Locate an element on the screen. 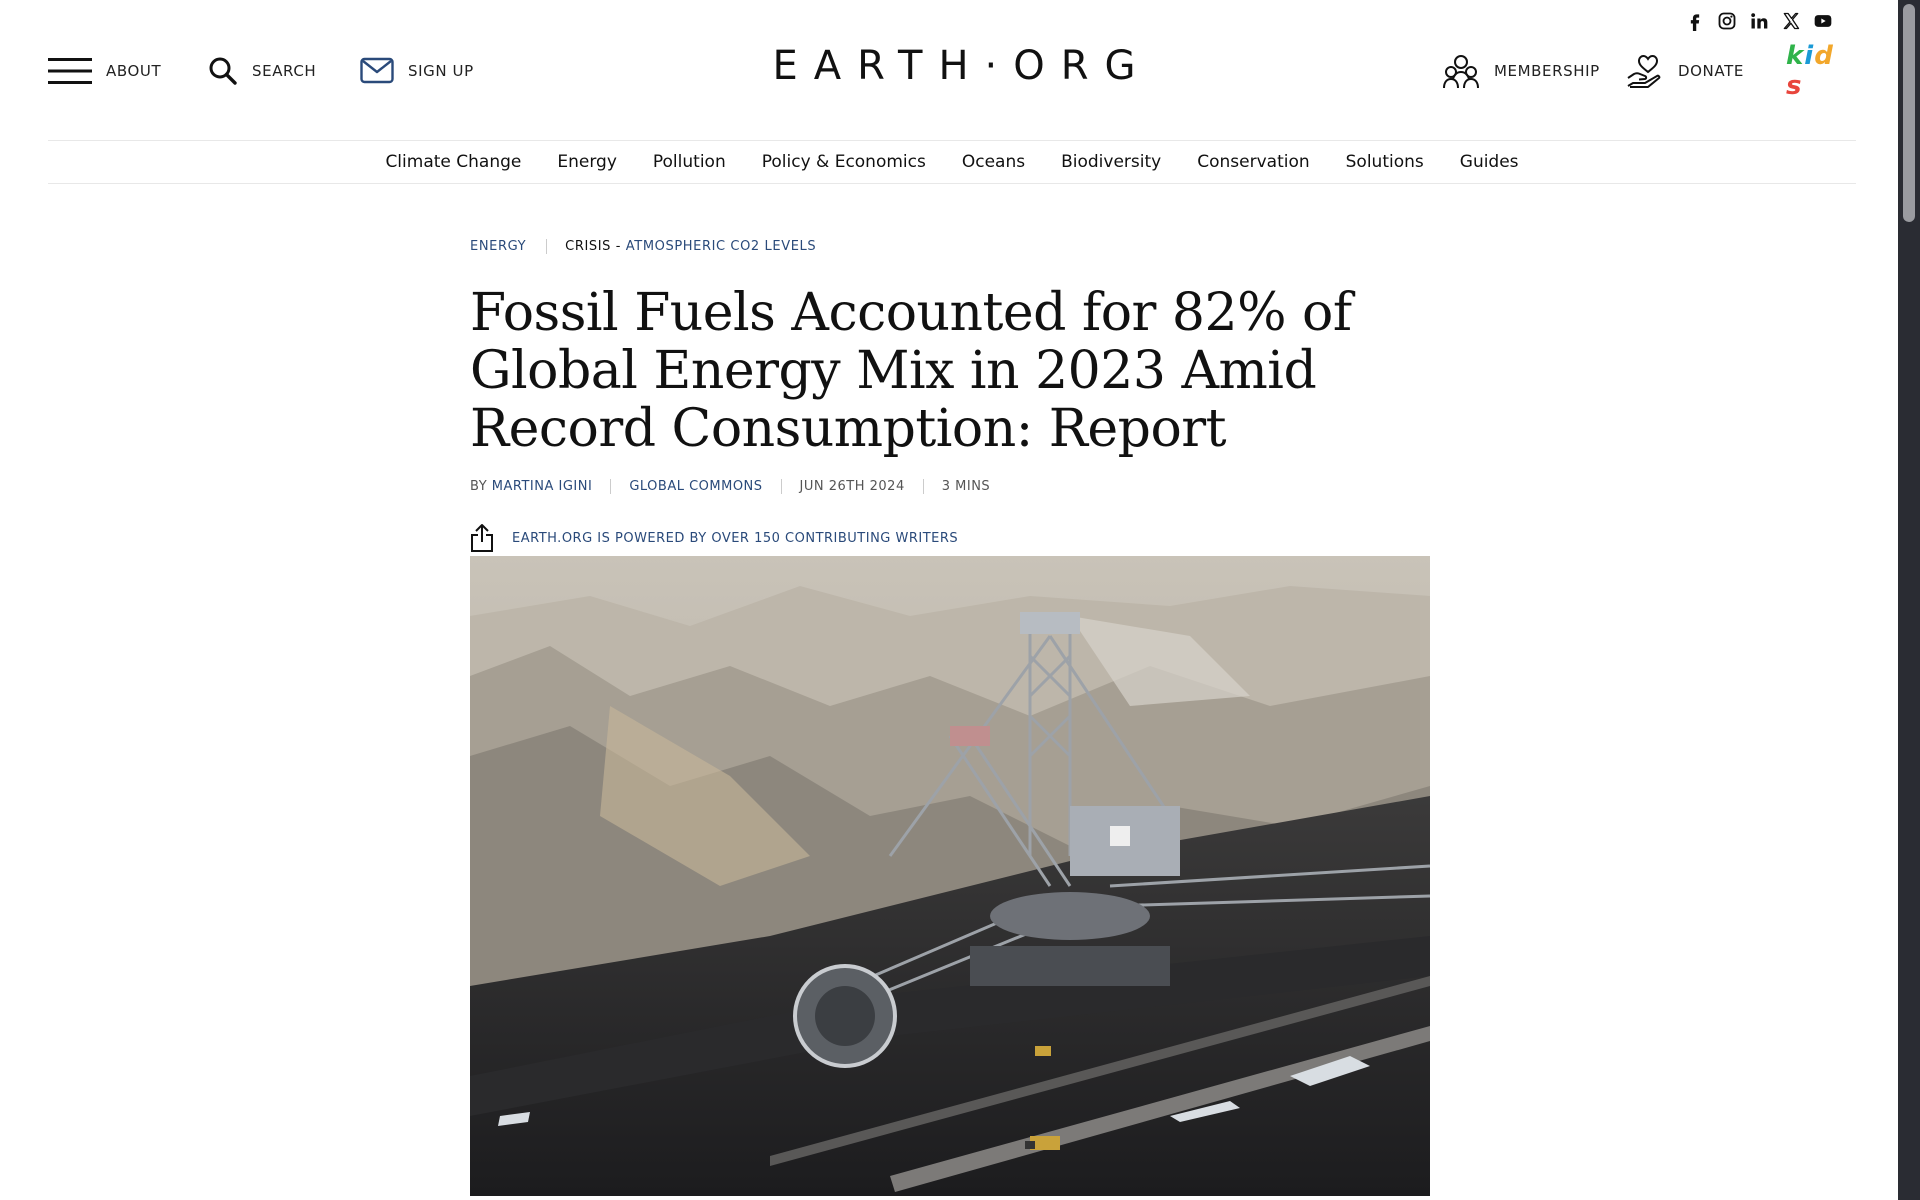 This screenshot has height=1200, width=1920. nav-item-energy: Energy is located at coordinates (587, 162).